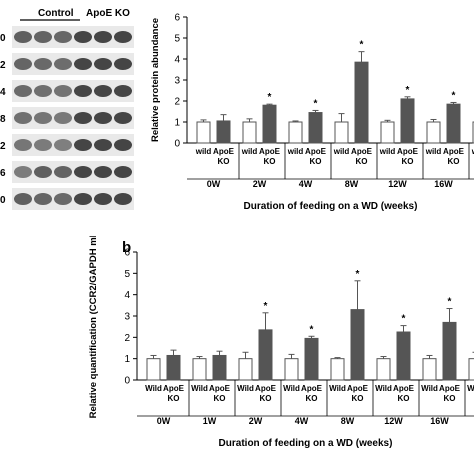  What do you see at coordinates (56, 13) in the screenshot?
I see `blot-label-control: Control` at bounding box center [56, 13].